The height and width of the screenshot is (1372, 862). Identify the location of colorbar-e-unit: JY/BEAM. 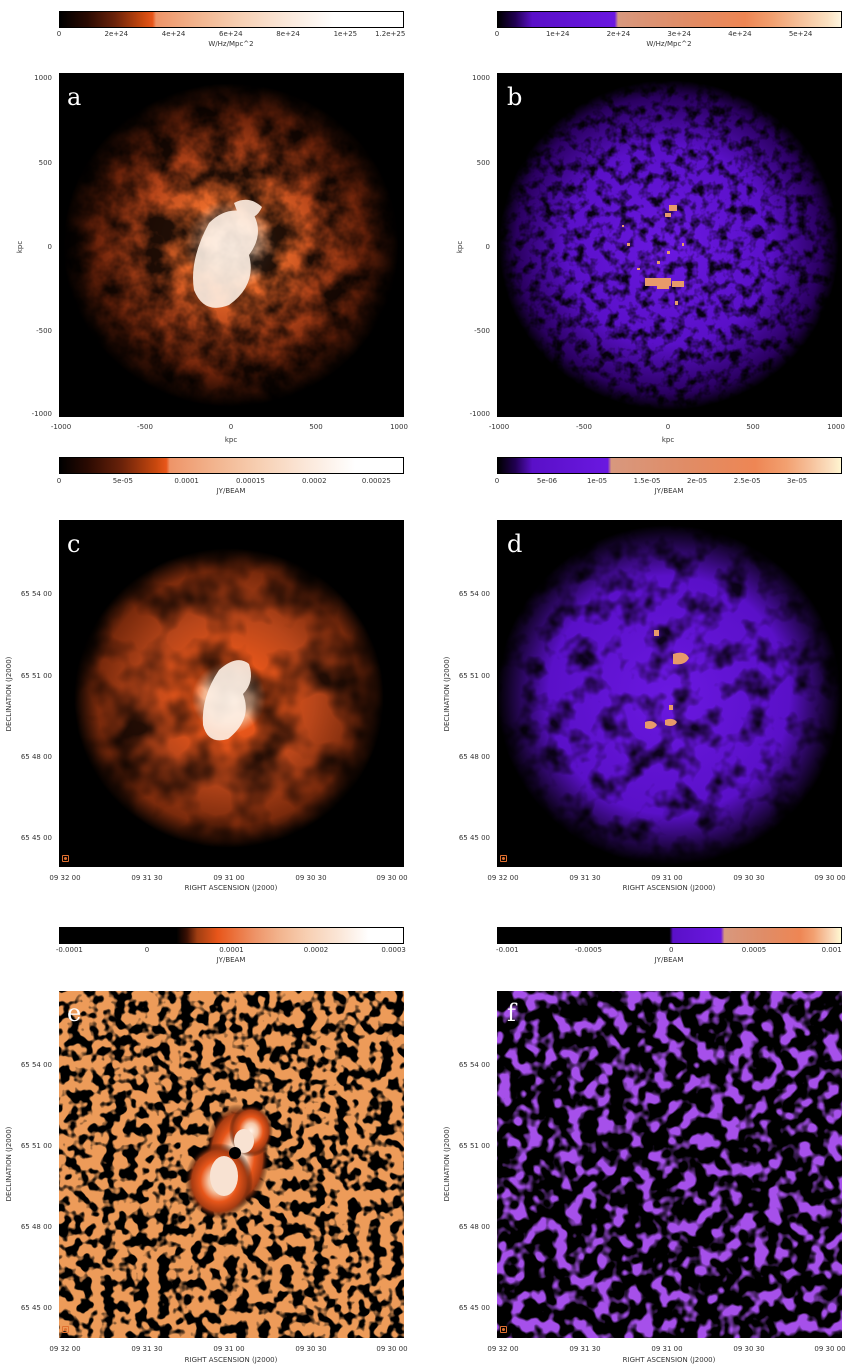
(231, 960).